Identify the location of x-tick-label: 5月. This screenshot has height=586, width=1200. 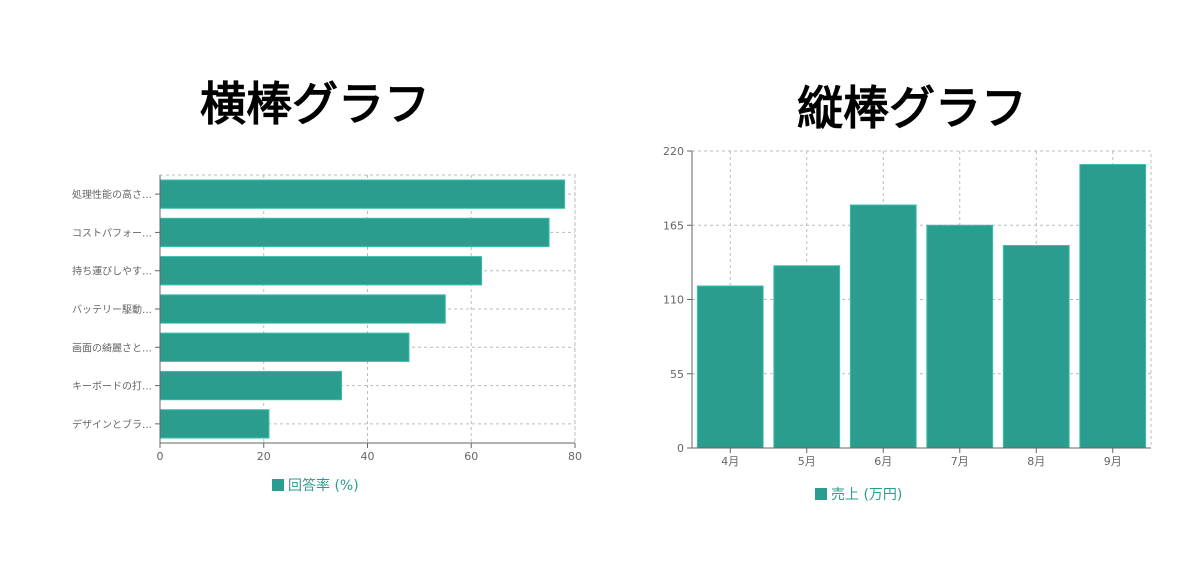
(807, 461).